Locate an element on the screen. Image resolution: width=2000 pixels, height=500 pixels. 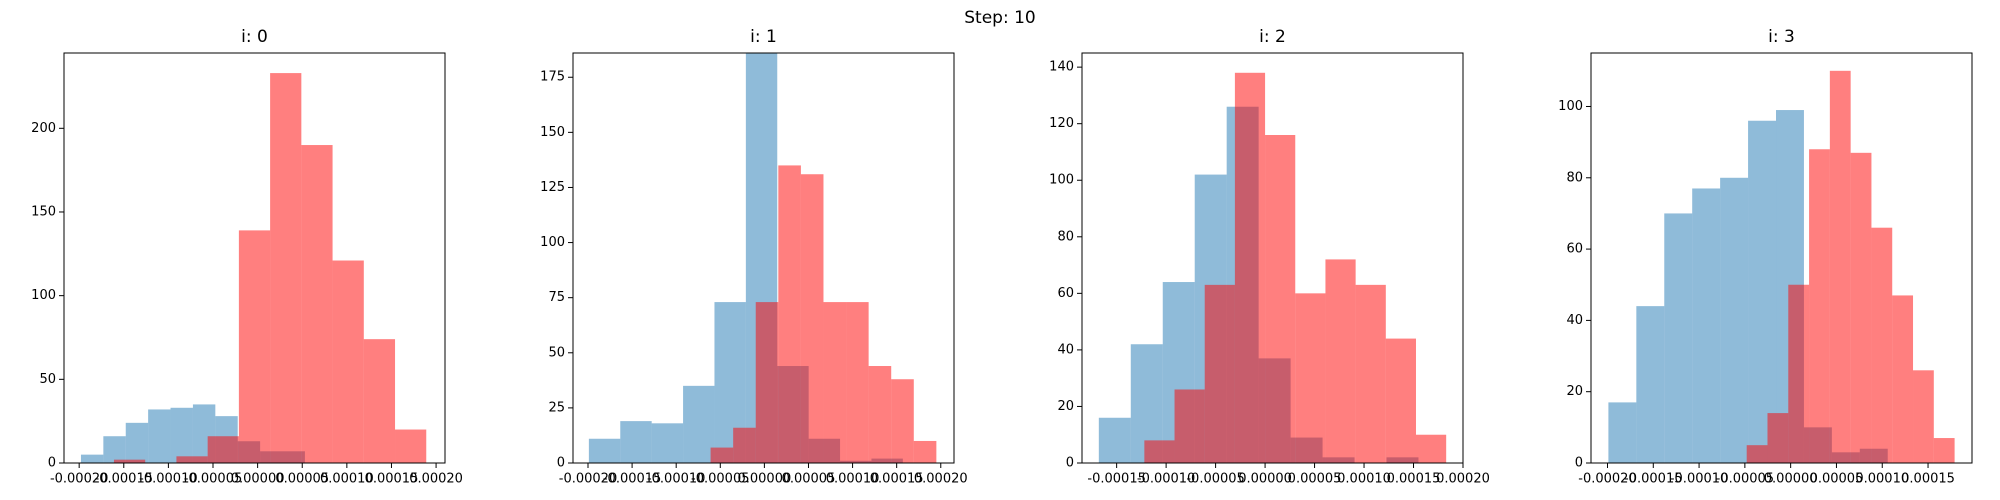
y-tick-label: 125 is located at coordinates (552, 187).